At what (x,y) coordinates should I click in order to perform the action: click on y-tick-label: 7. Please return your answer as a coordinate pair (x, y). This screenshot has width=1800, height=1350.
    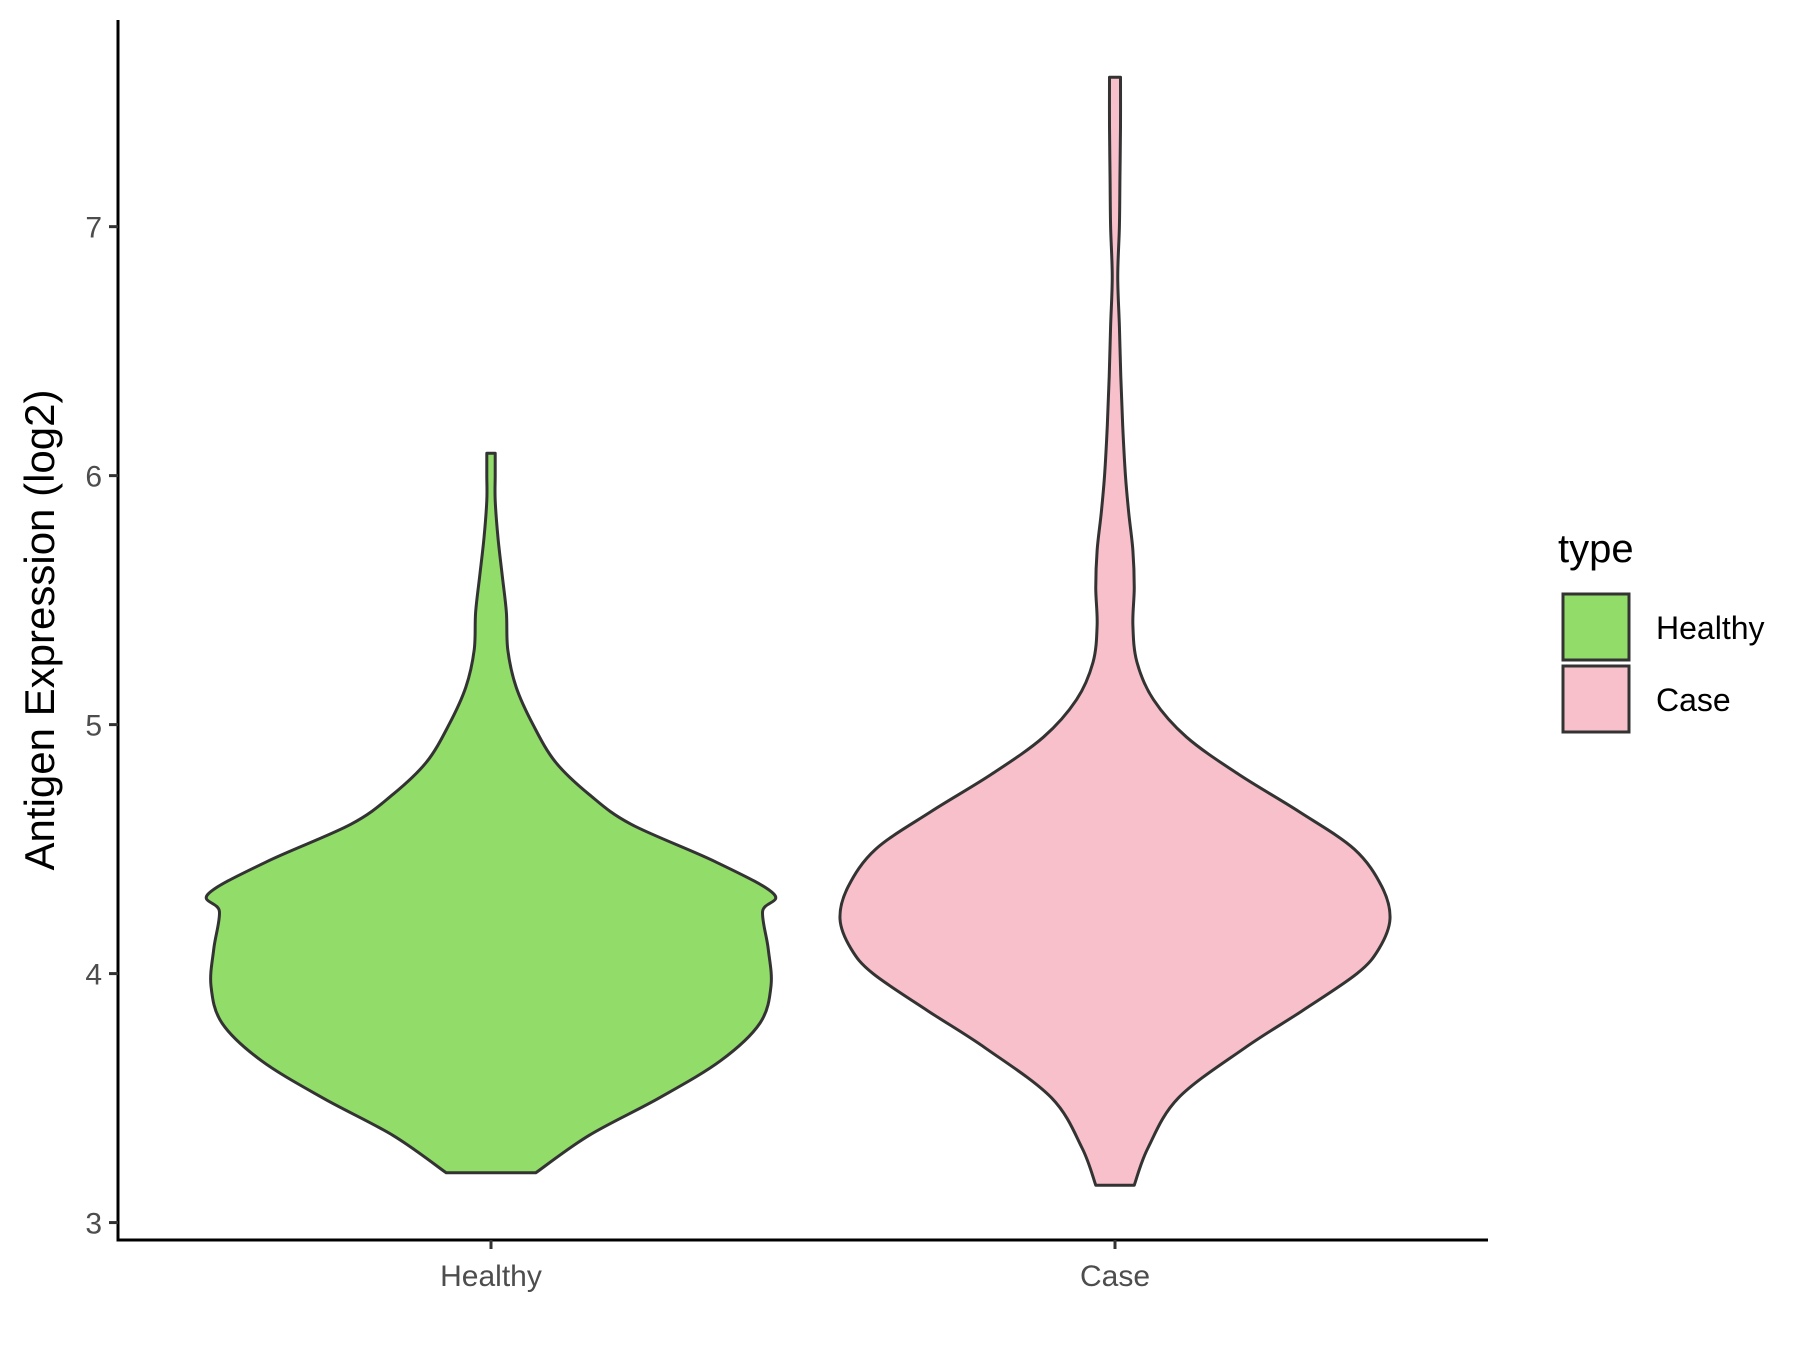
    Looking at the image, I should click on (93, 228).